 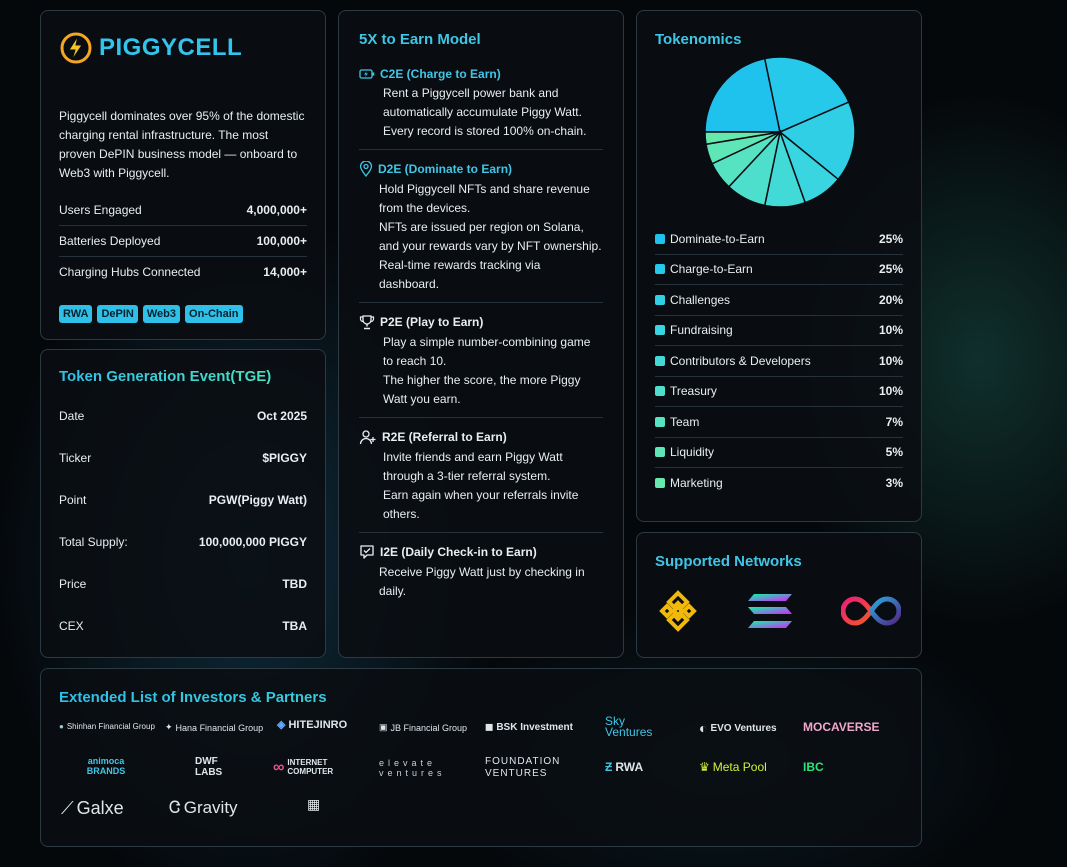 What do you see at coordinates (534, 727) in the screenshot?
I see `investor-name: BSK Investment` at bounding box center [534, 727].